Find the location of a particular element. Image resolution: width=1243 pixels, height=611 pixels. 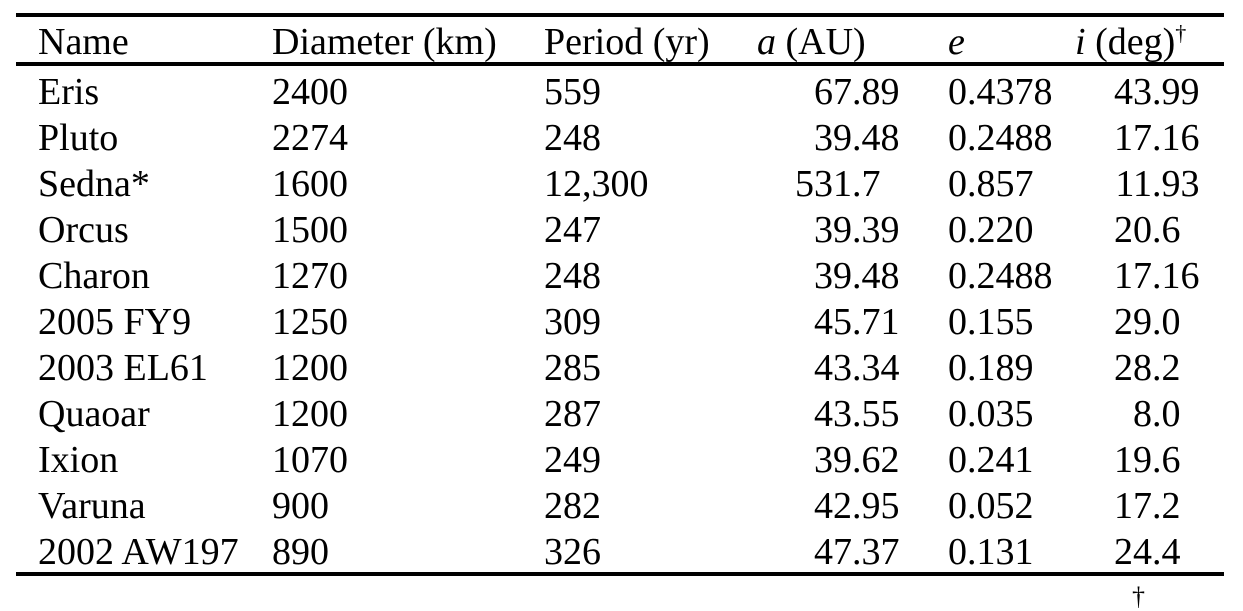

cell-period: 285 is located at coordinates (572, 367).